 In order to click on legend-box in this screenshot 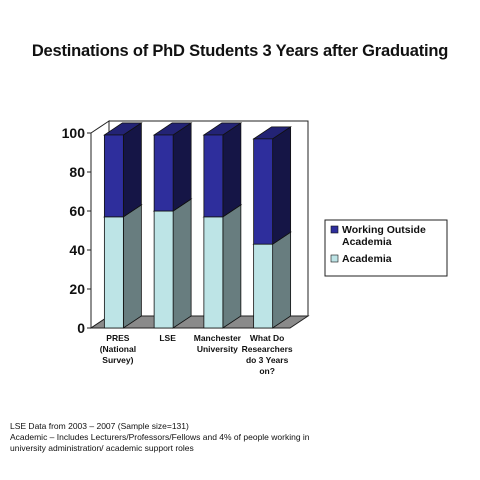, I will do `click(386, 248)`.